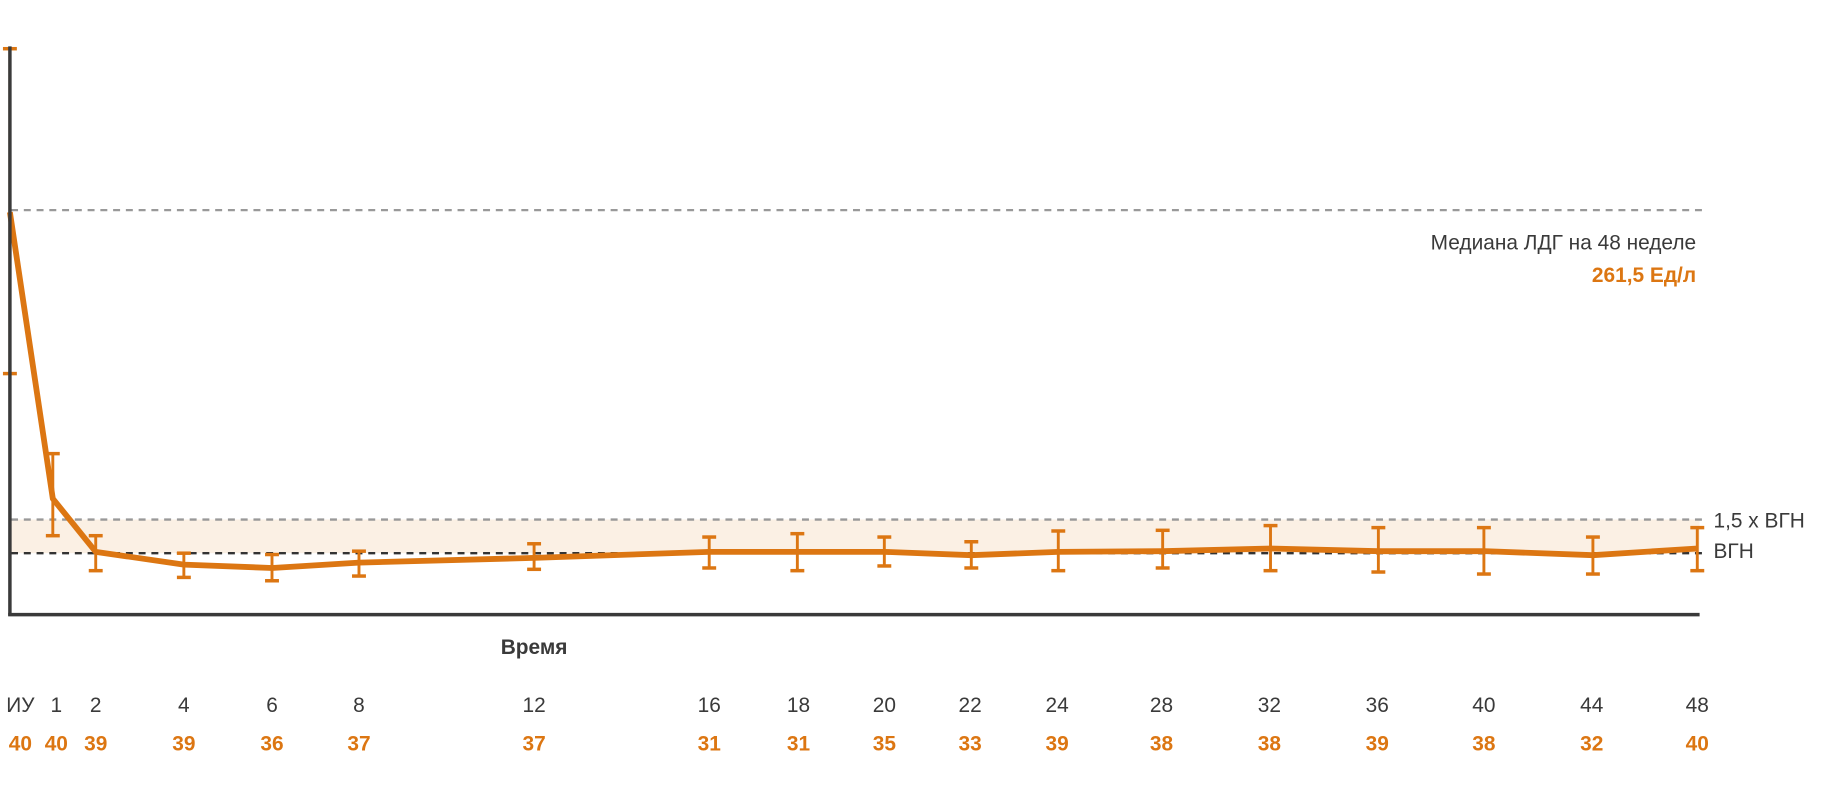 This screenshot has height=806, width=1822. Describe the element at coordinates (56, 705) in the screenshot. I see `x-tick-label: 1` at that location.